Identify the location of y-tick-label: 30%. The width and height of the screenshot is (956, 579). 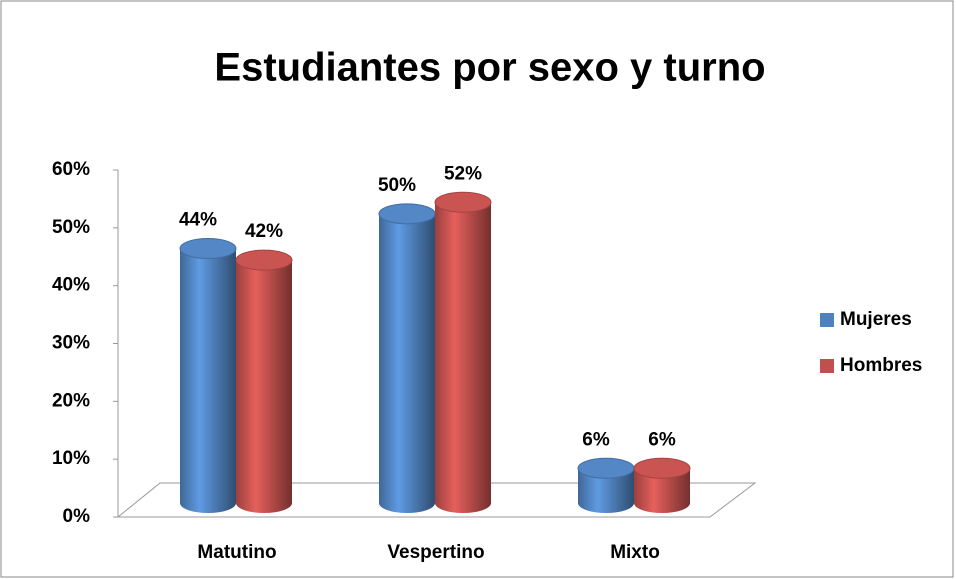
(71, 343).